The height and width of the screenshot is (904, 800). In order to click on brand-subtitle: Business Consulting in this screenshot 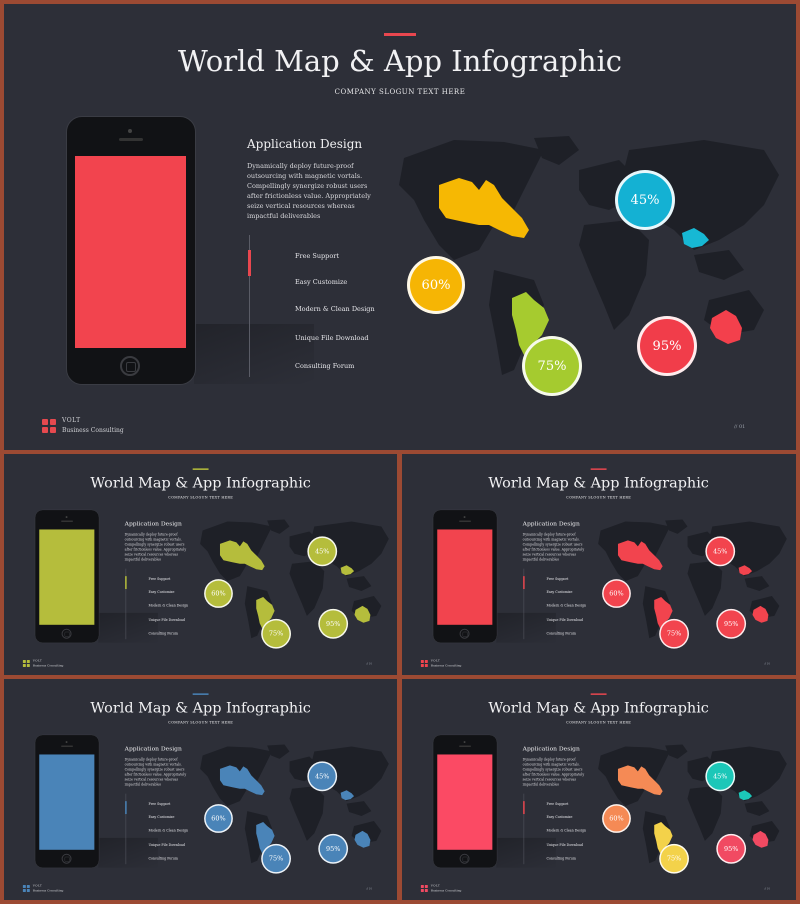, I will do `click(48, 891)`.